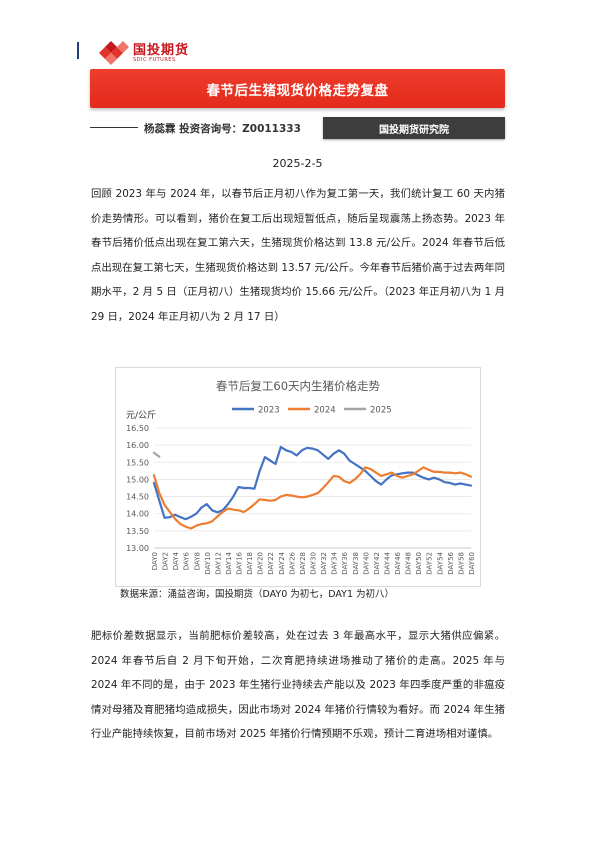 Image resolution: width=595 pixels, height=842 pixels. Describe the element at coordinates (154, 59) in the screenshot. I see `logo-english-name: SDIC FUTURES` at that location.